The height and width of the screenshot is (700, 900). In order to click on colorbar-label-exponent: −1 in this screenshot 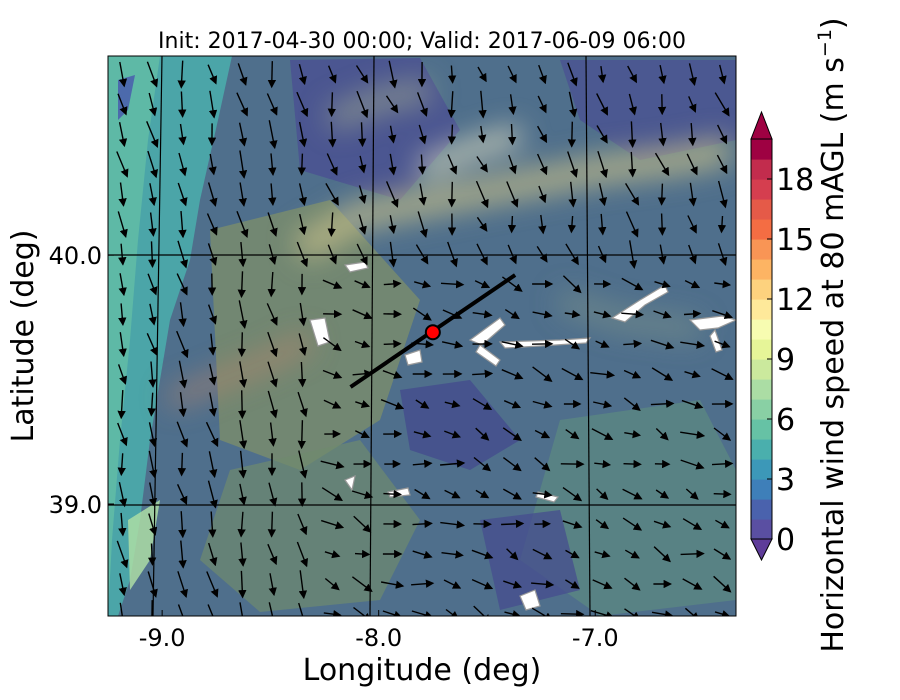, I will do `click(825, 43)`.